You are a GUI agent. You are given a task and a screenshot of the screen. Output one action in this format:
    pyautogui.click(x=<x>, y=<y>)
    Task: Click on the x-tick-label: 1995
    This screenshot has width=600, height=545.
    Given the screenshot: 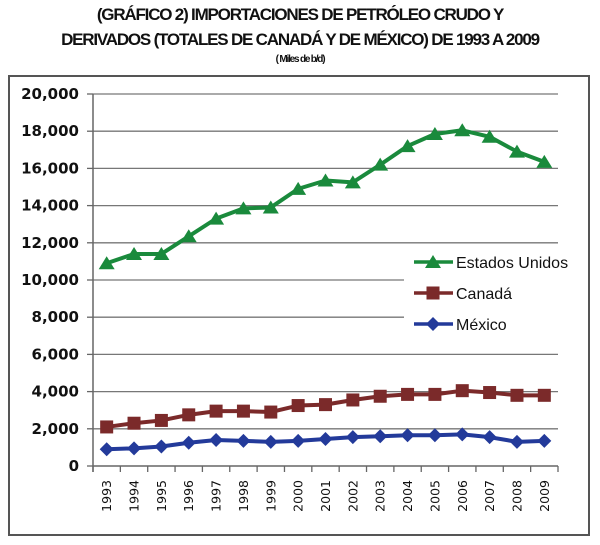 What is the action you would take?
    pyautogui.click(x=161, y=496)
    